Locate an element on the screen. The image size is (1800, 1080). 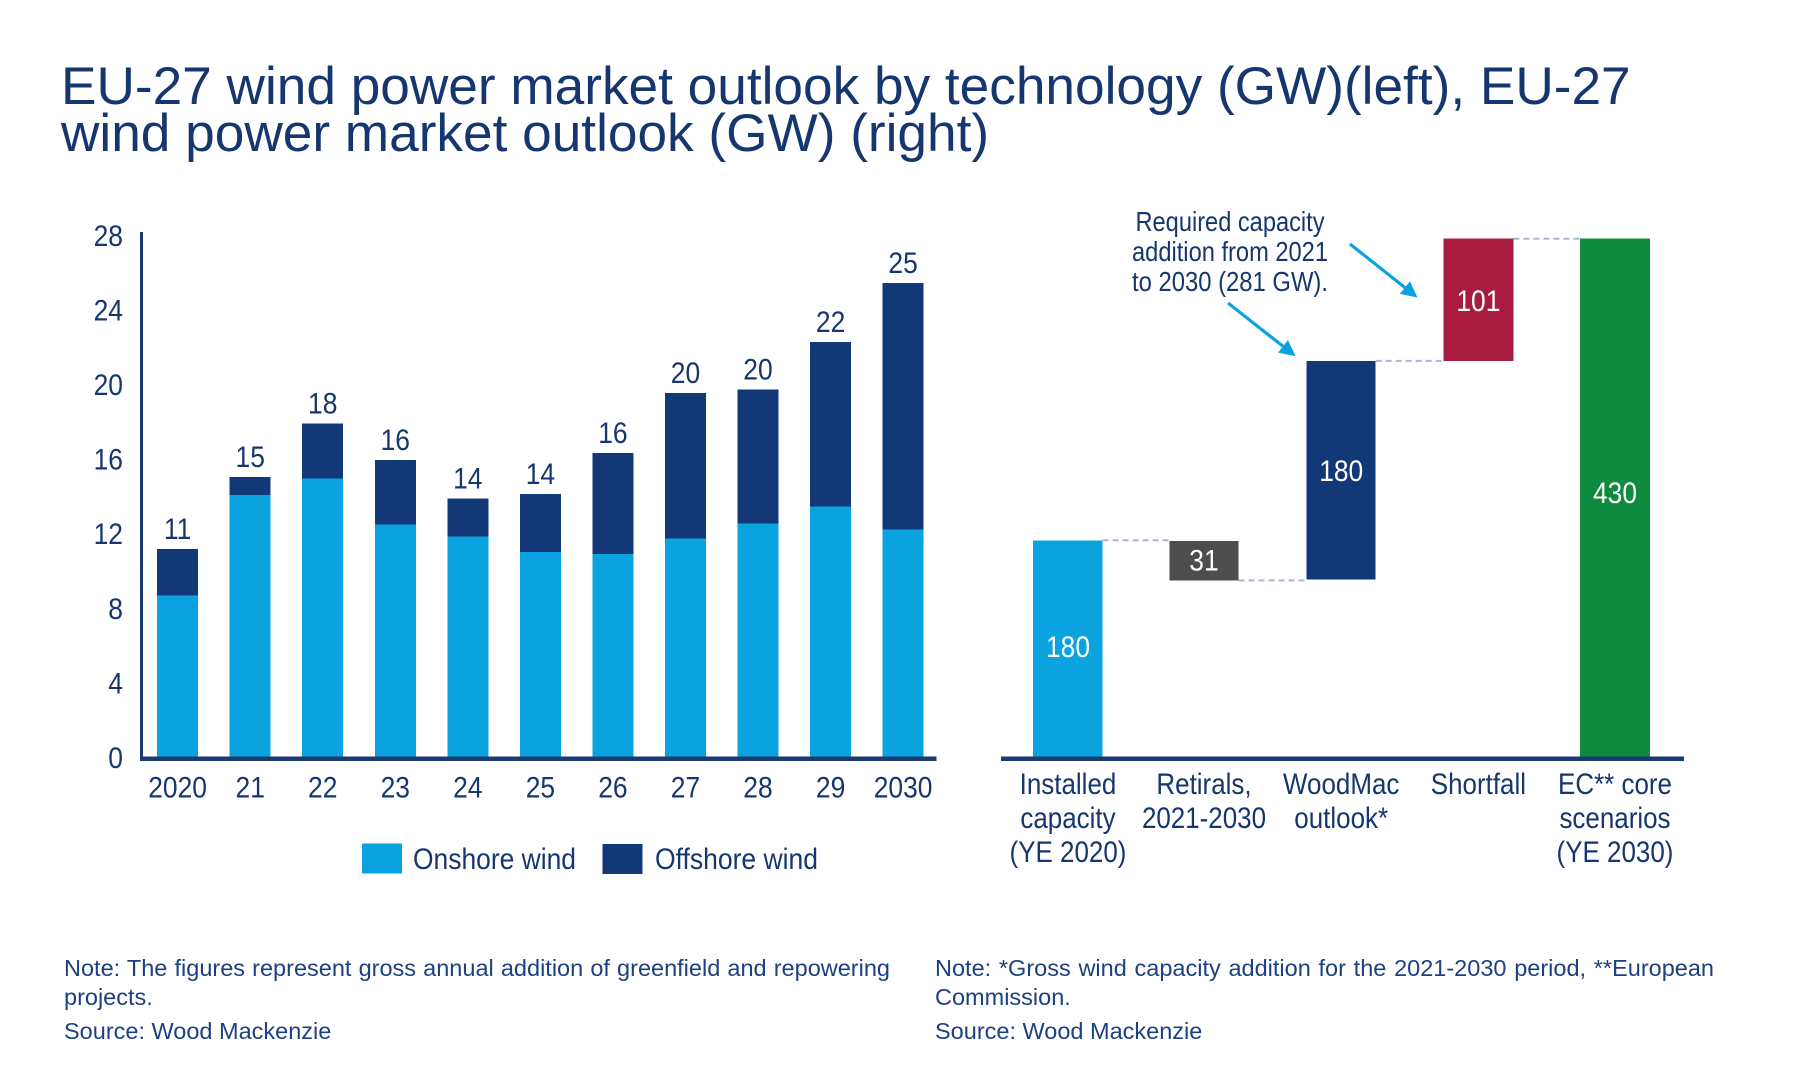
svg-text: Installed is located at coordinates (1068, 784).